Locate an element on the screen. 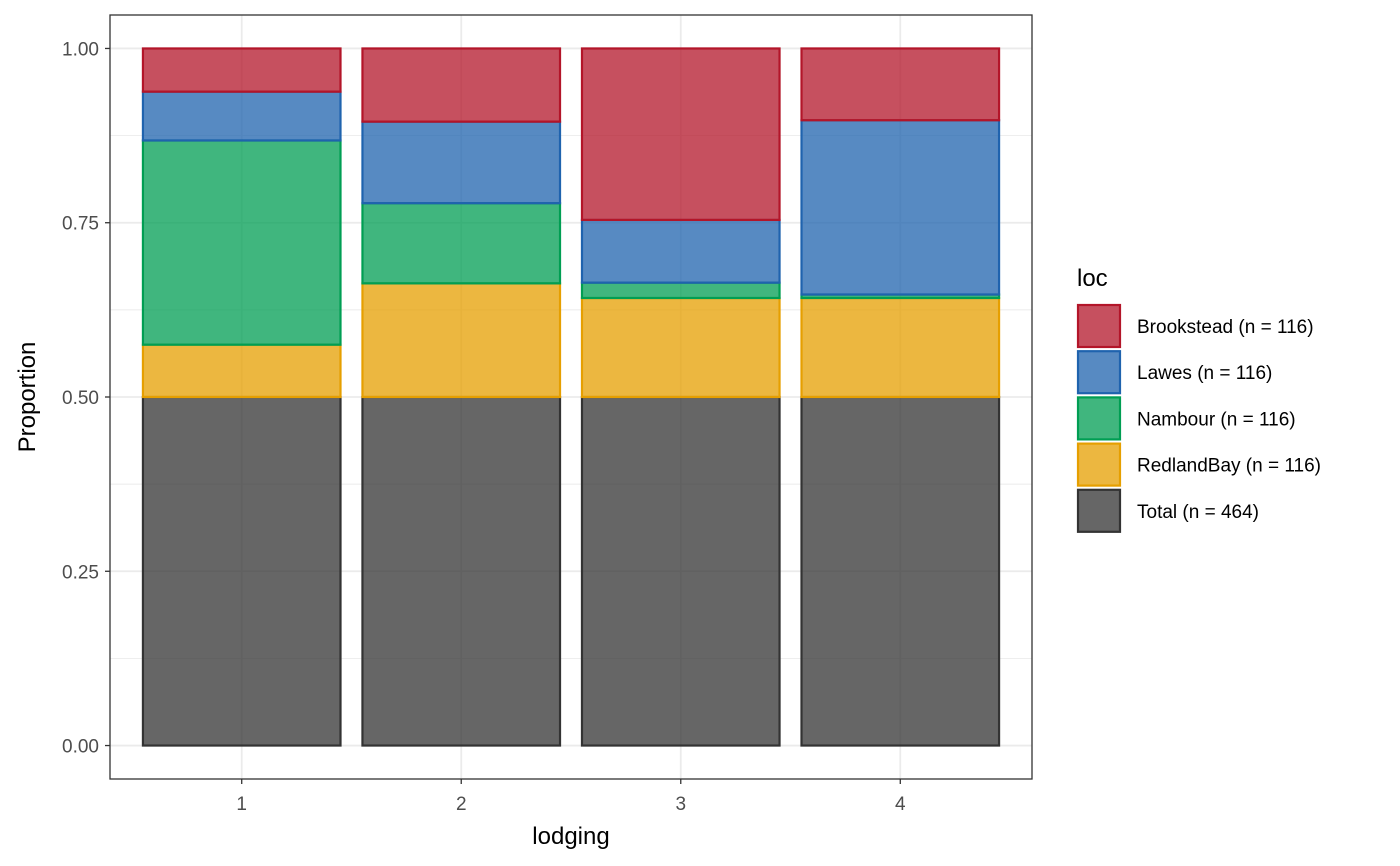 The image size is (1400, 866). y-tick-label: 0.50 is located at coordinates (80, 398).